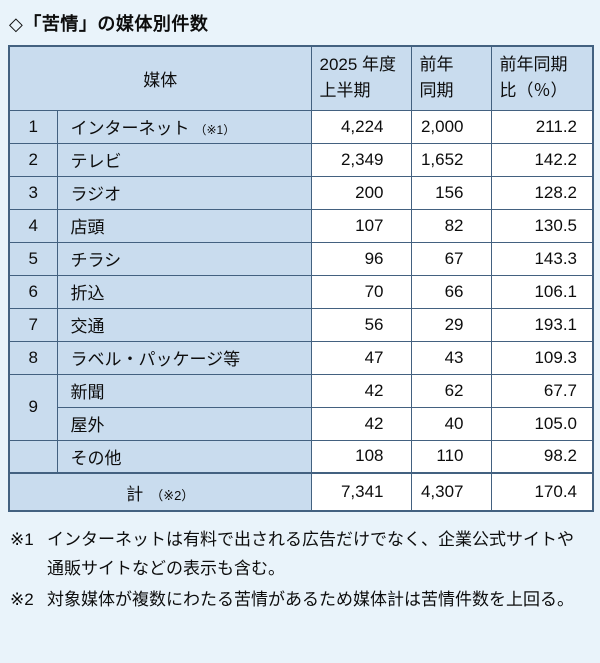 This screenshot has width=600, height=663. What do you see at coordinates (345, 91) in the screenshot?
I see `header-2025-line2: 上半期` at bounding box center [345, 91].